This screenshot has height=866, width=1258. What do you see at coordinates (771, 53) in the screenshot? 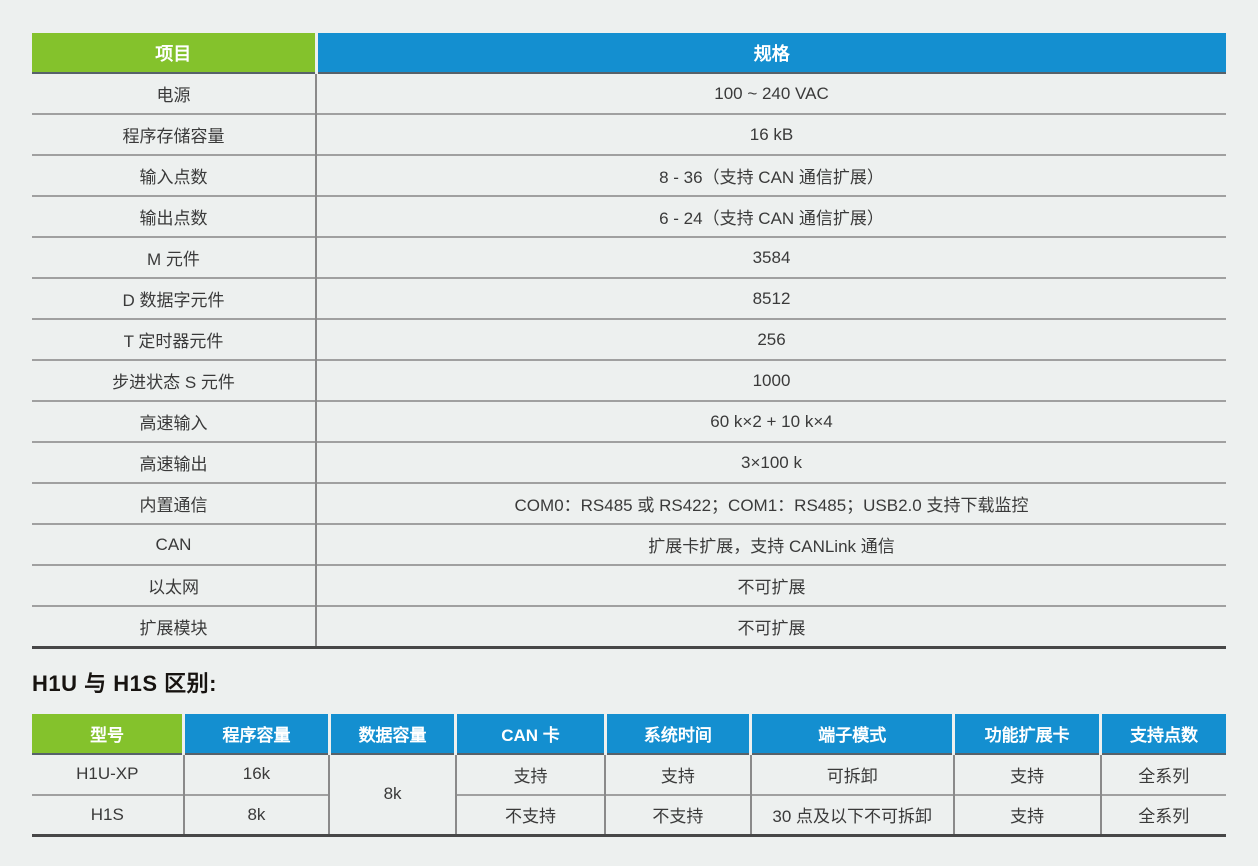
I see `spec-header-spec: 规格` at bounding box center [771, 53].